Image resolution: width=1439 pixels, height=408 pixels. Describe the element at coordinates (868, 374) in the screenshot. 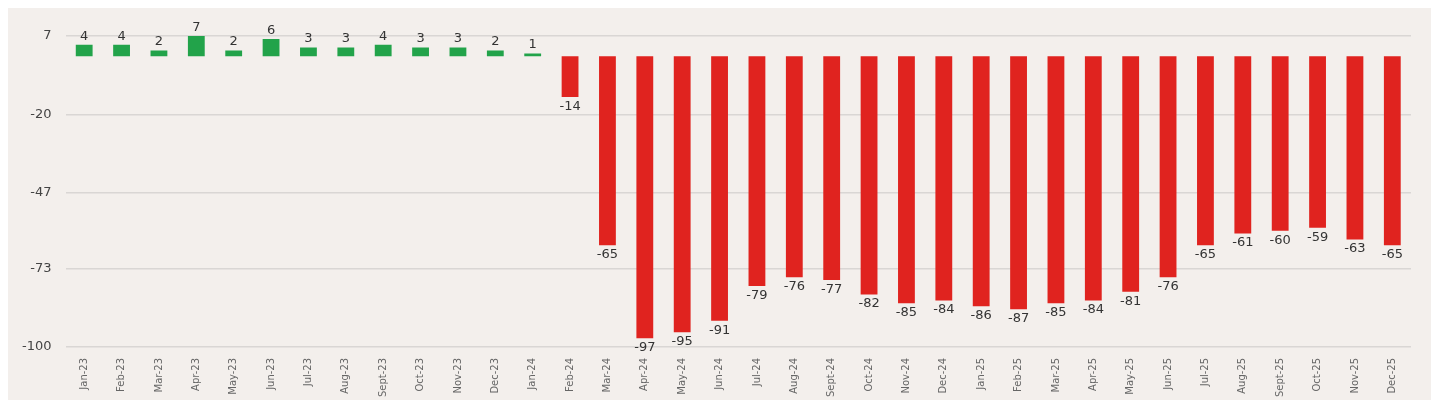

I see `x-tick-label: Oct-24` at that location.